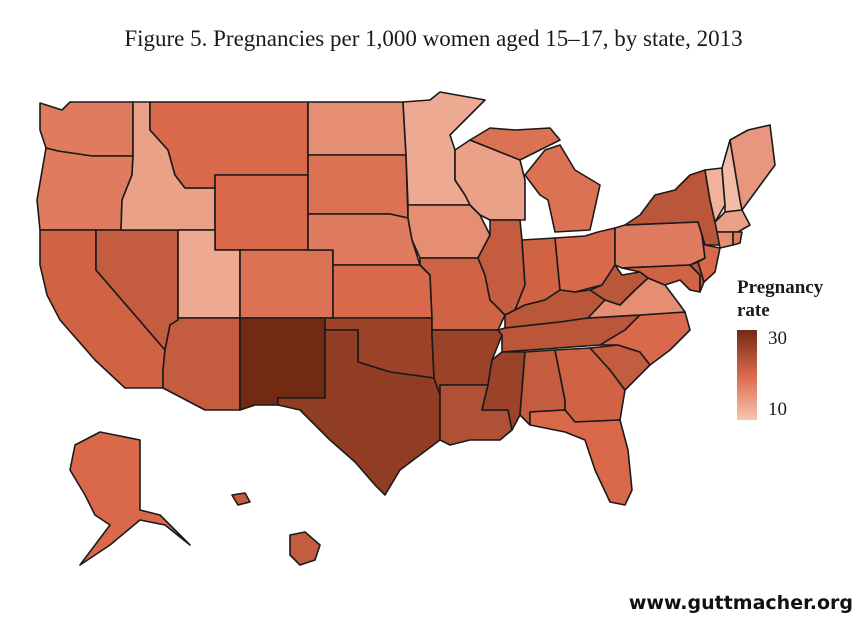  Describe the element at coordinates (709, 258) in the screenshot. I see `state-nj` at that location.